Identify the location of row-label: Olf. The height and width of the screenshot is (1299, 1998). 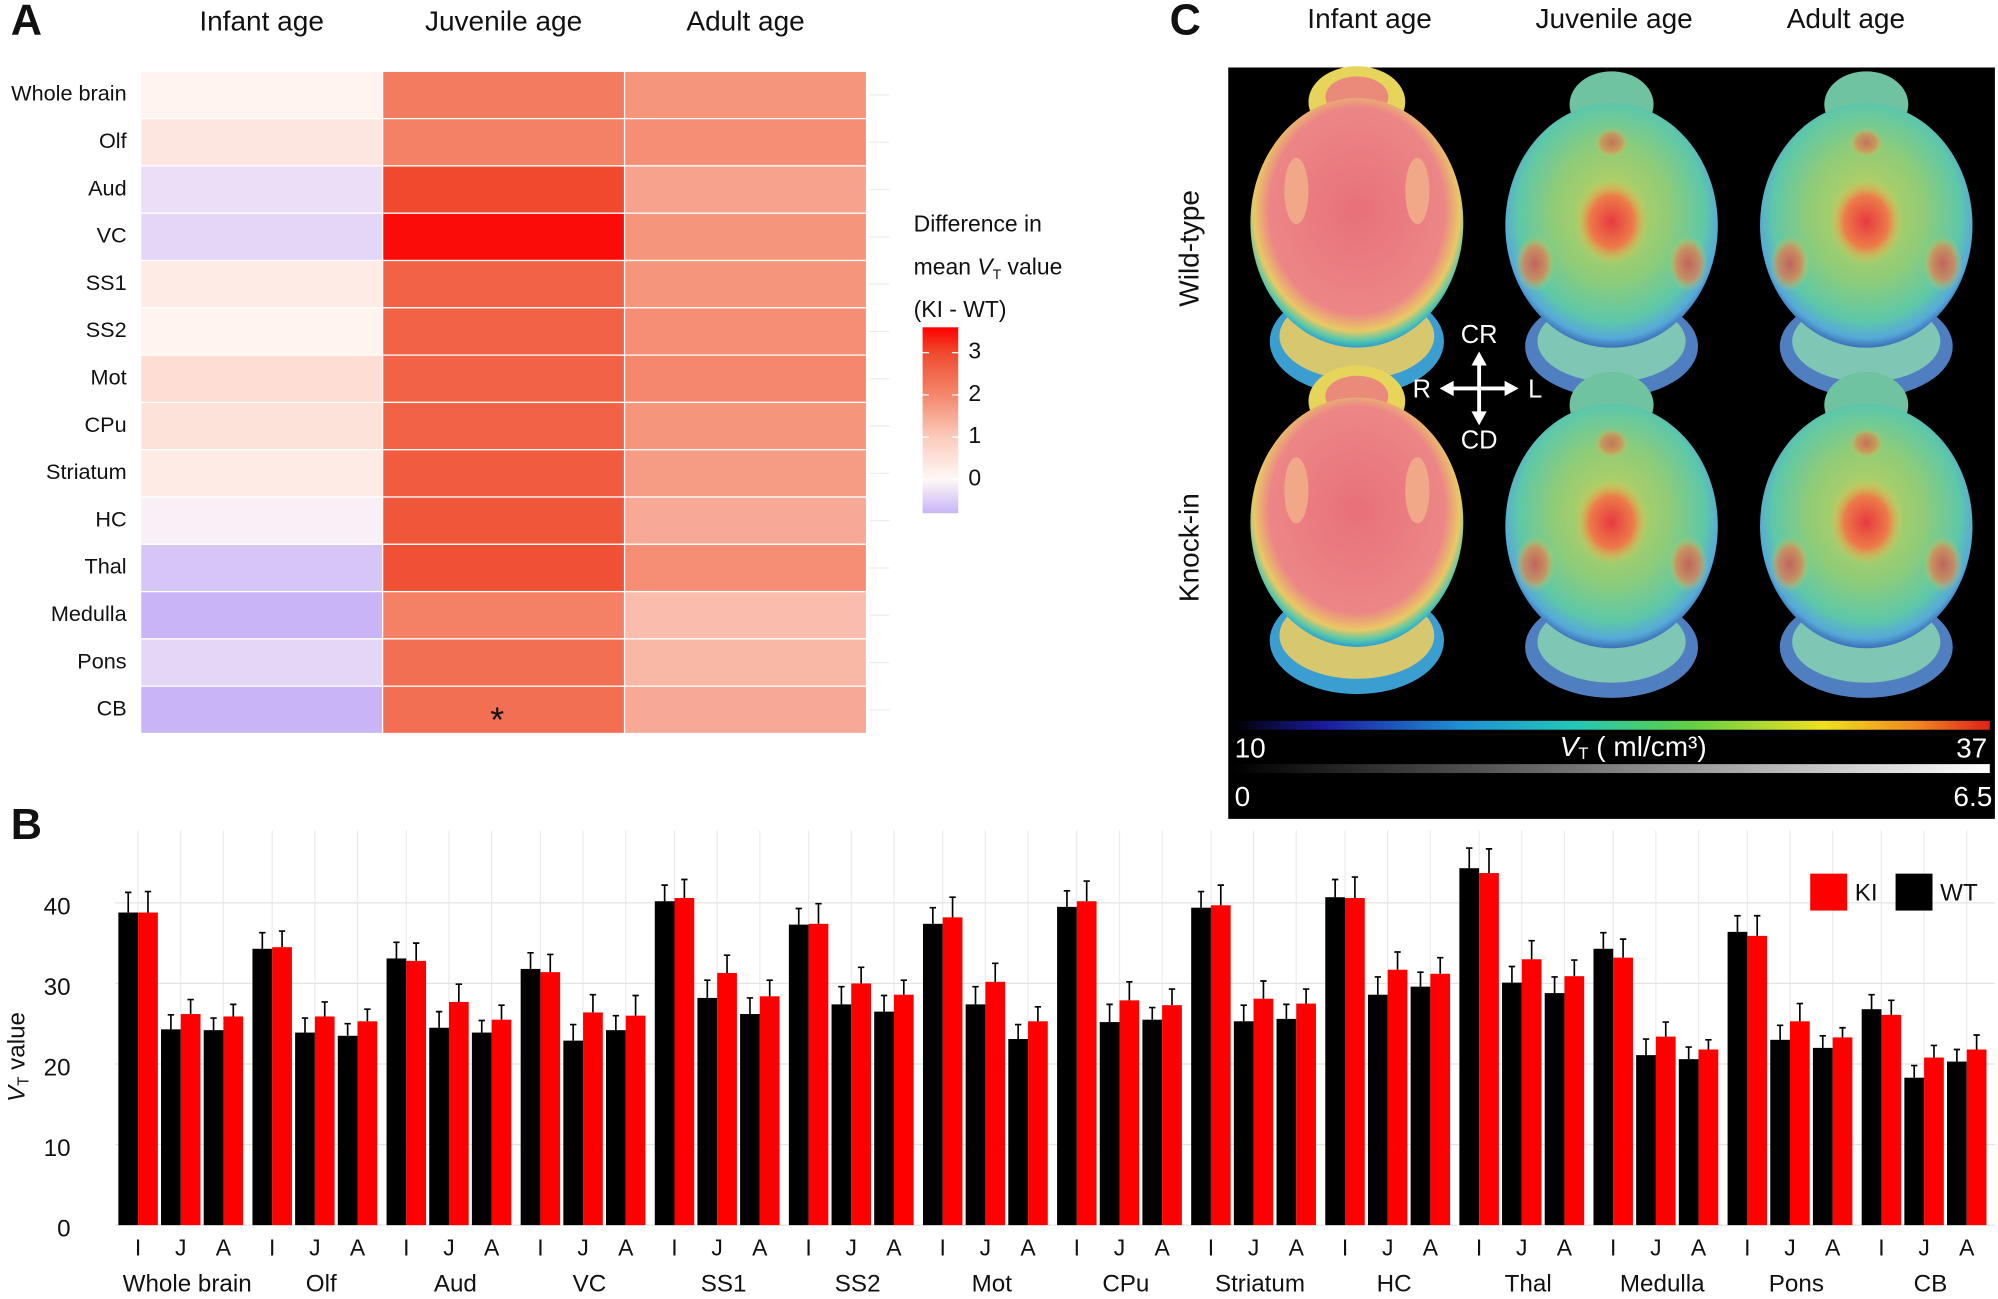
(113, 140).